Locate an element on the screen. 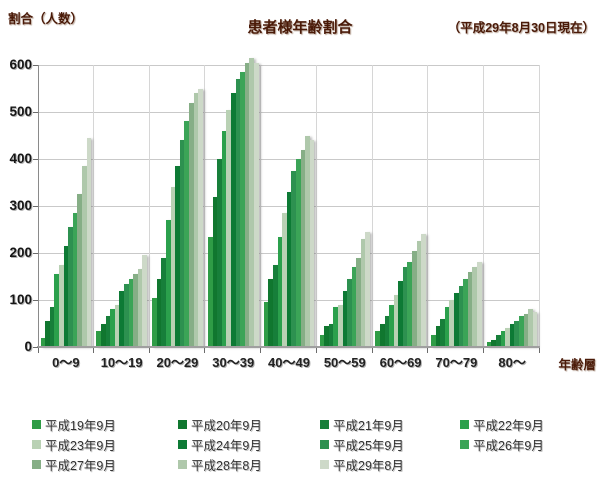 The image size is (600, 486). legend-item: 平成22年9月 is located at coordinates (502, 424).